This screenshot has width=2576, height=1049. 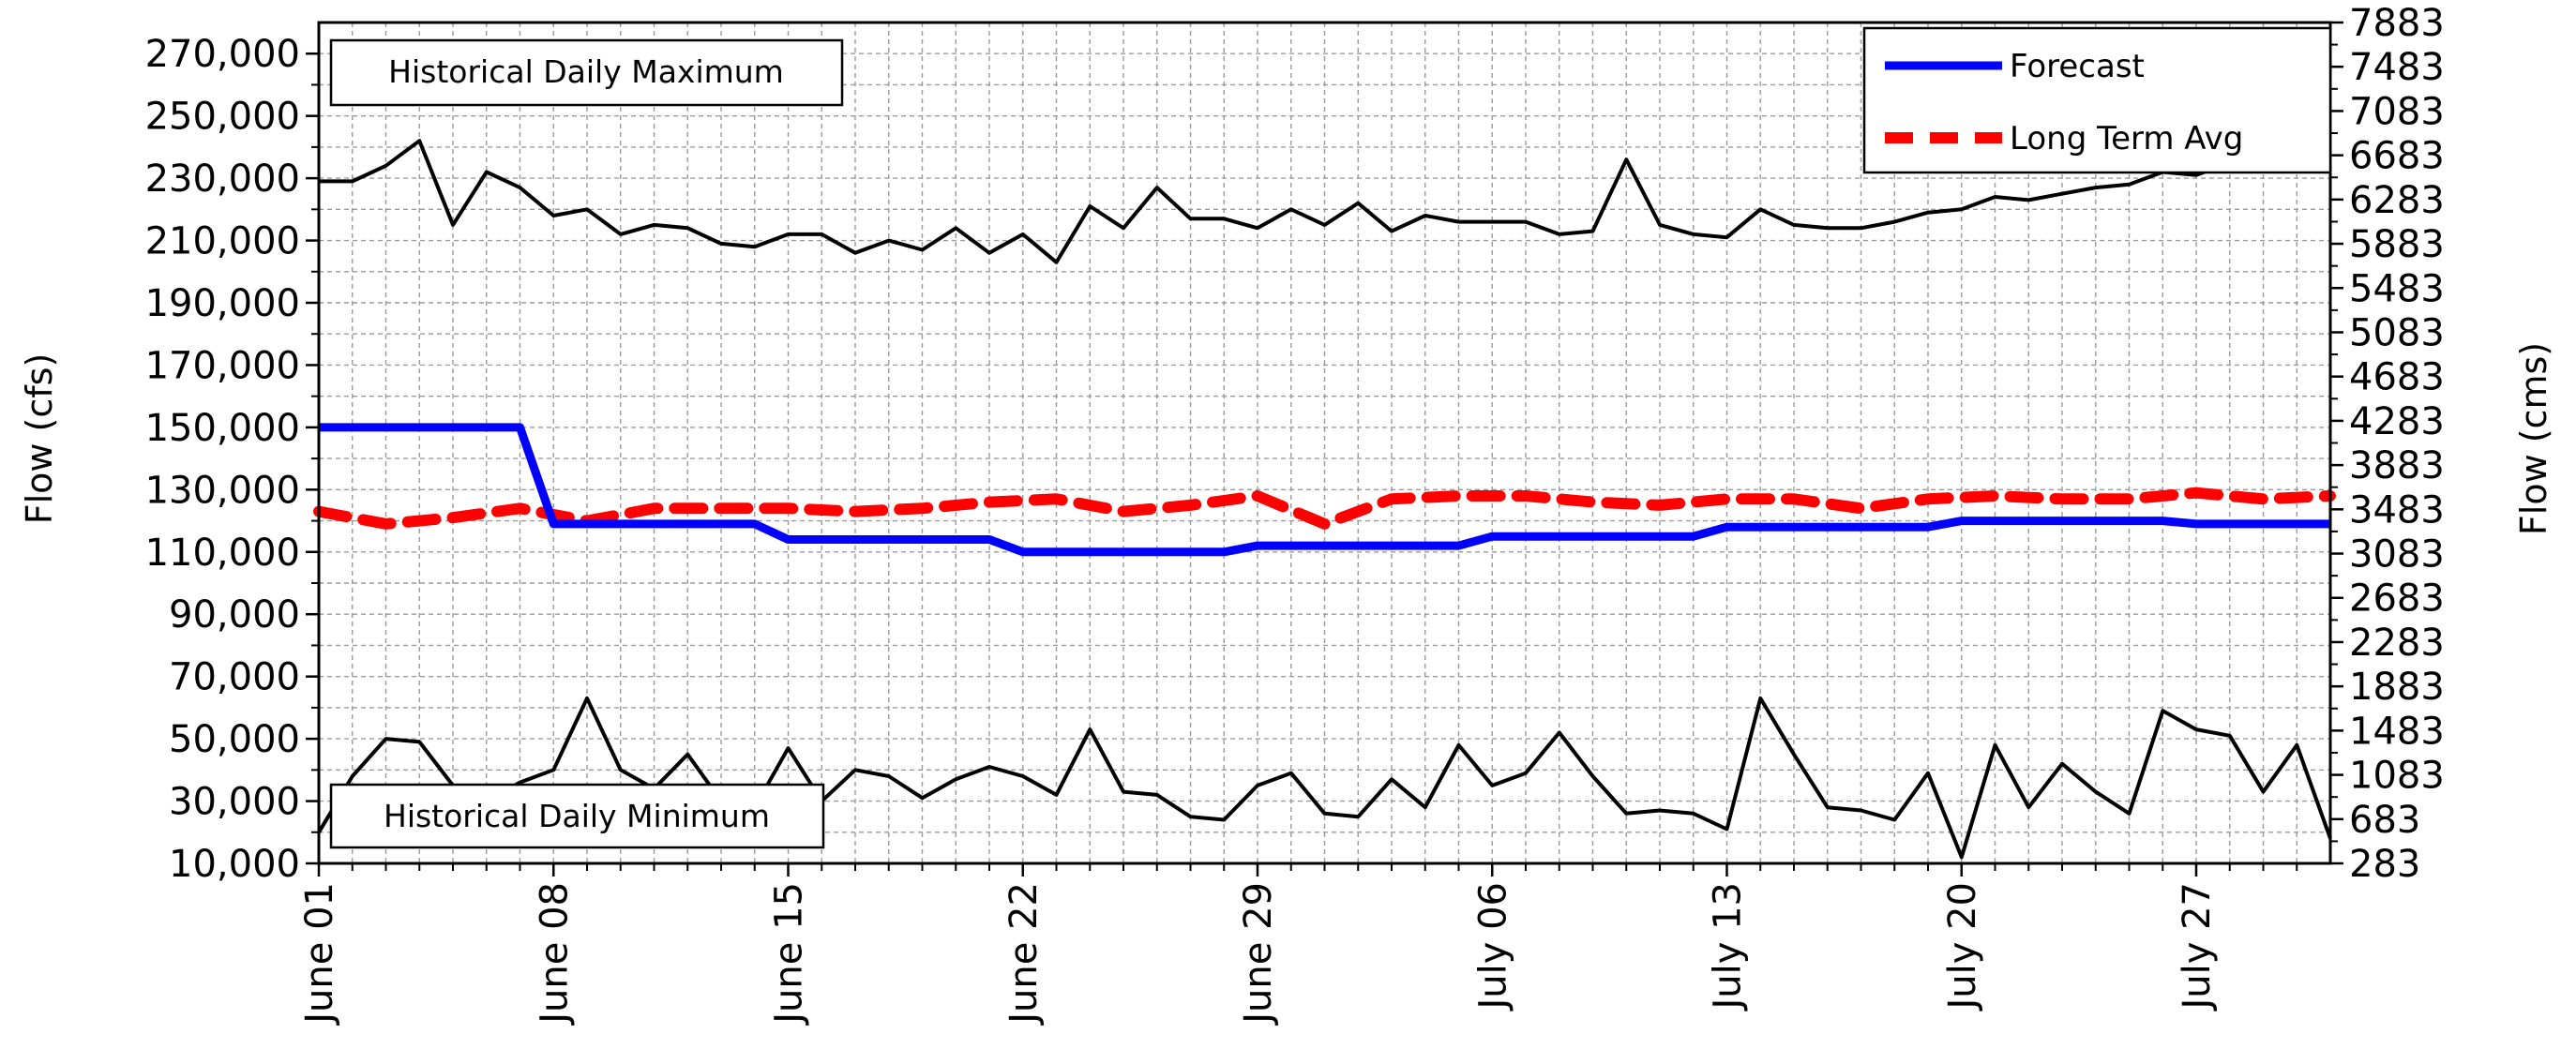 What do you see at coordinates (2397, 244) in the screenshot?
I see `y2-tick-label: 5883` at bounding box center [2397, 244].